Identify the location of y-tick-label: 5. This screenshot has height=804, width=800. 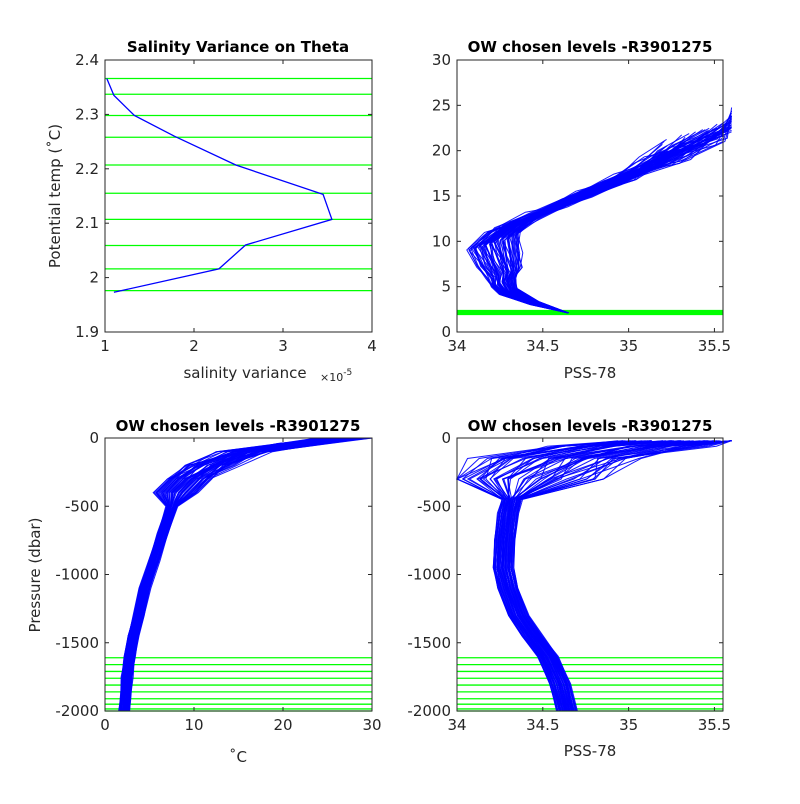
(446, 287).